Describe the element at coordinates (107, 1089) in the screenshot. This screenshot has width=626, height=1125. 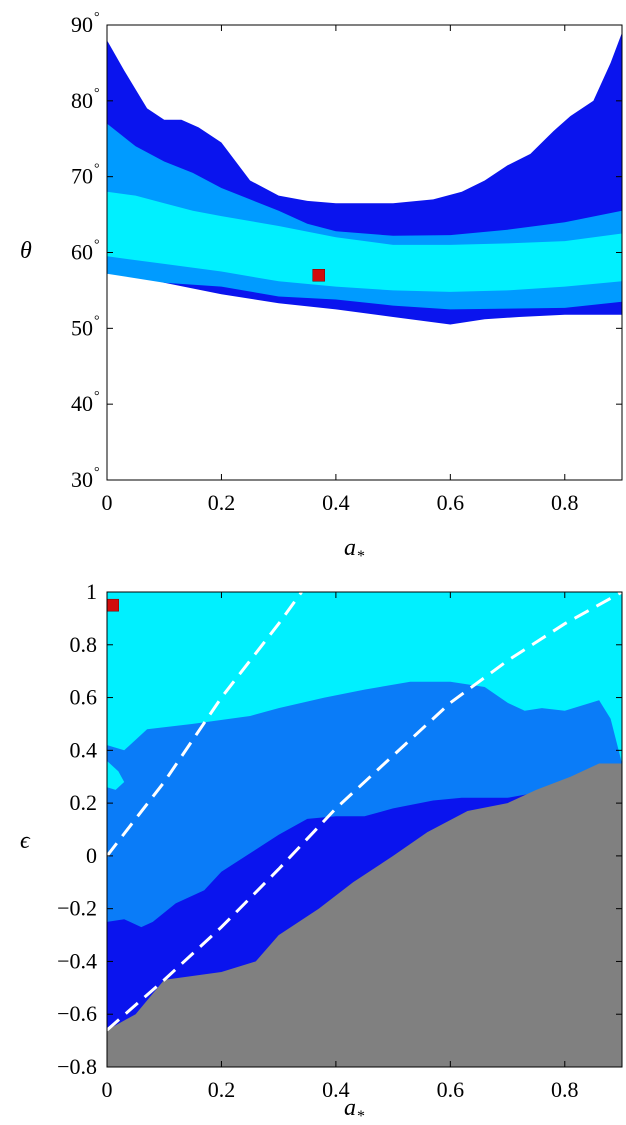
I see `bottom-xtick-label: 0` at that location.